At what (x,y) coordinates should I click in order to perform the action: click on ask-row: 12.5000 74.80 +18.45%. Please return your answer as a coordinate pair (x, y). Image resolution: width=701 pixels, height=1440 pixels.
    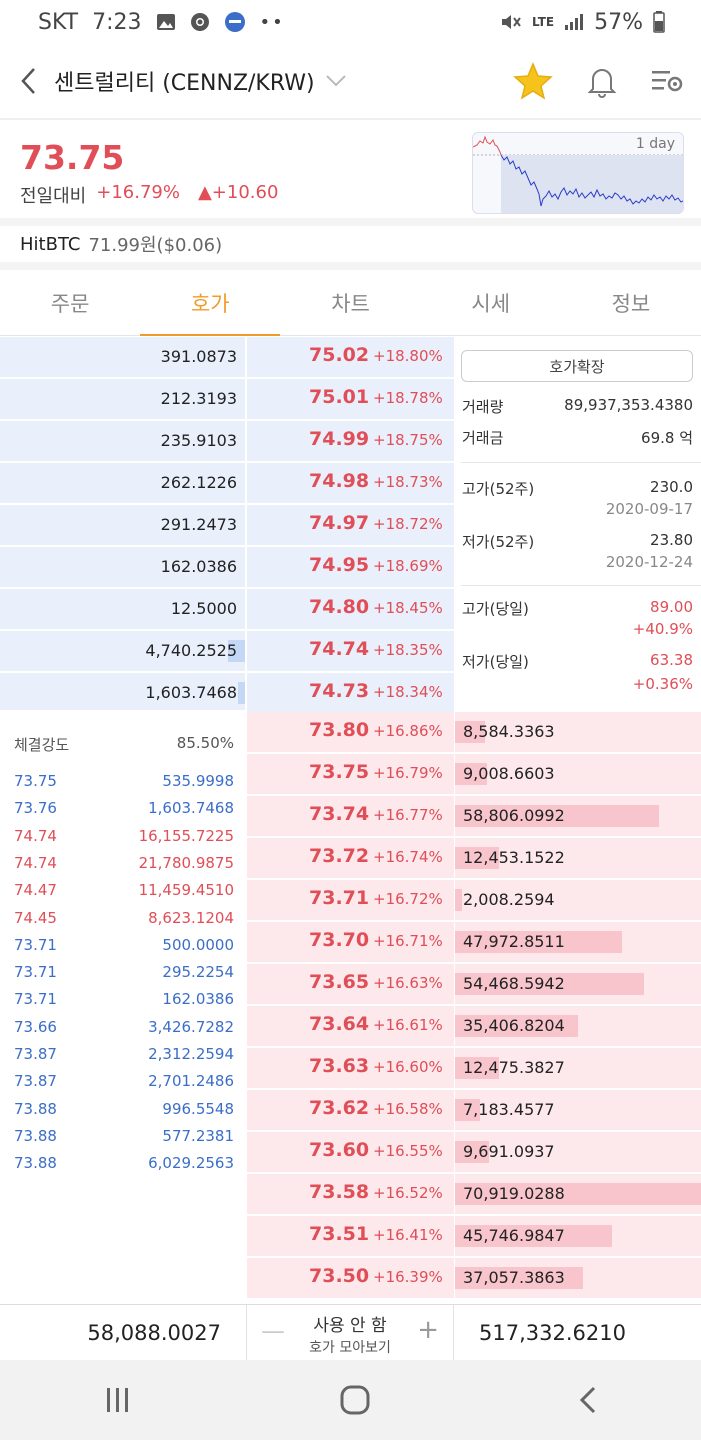
    Looking at the image, I should click on (350, 609).